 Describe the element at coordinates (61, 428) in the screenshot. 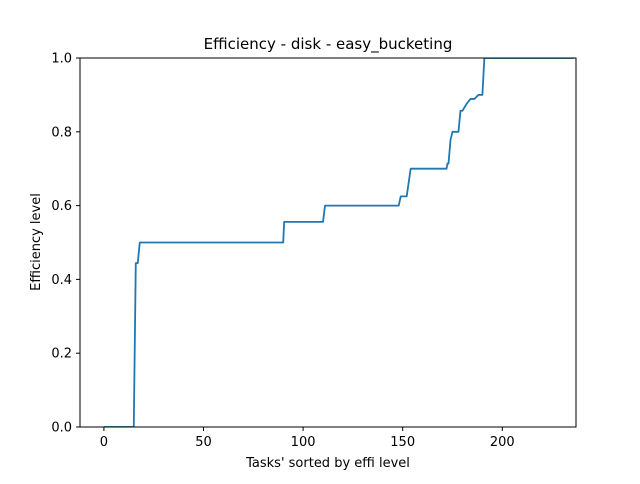

I see `y-tick-label: 0.0` at that location.